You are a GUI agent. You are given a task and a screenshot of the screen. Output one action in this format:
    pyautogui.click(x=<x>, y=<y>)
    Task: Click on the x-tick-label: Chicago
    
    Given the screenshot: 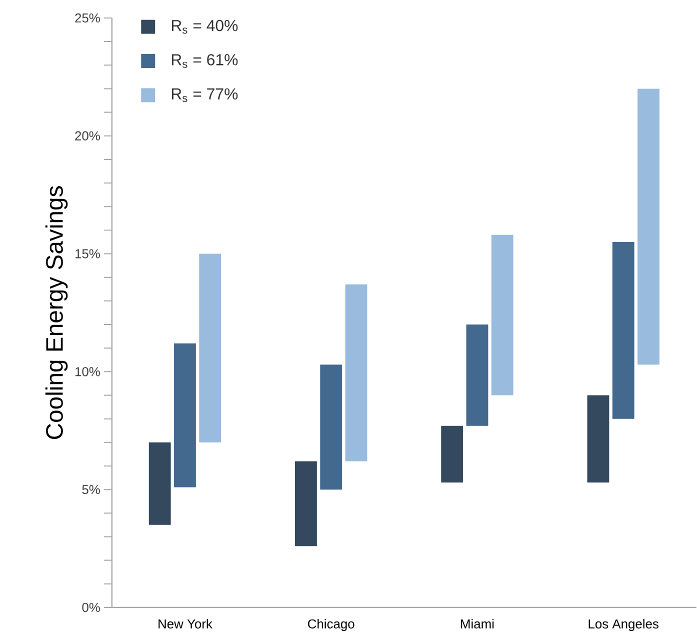 What is the action you would take?
    pyautogui.click(x=331, y=624)
    